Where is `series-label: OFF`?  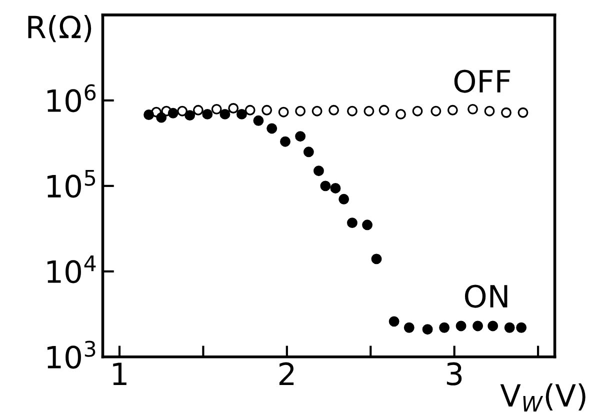 series-label: OFF is located at coordinates (482, 81).